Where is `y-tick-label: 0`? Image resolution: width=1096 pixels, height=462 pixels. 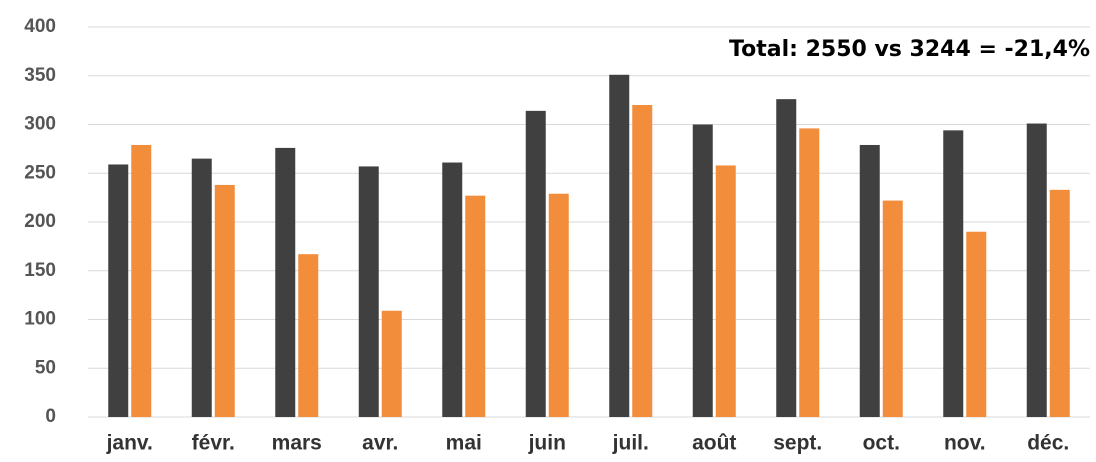 y-tick-label: 0 is located at coordinates (50, 416).